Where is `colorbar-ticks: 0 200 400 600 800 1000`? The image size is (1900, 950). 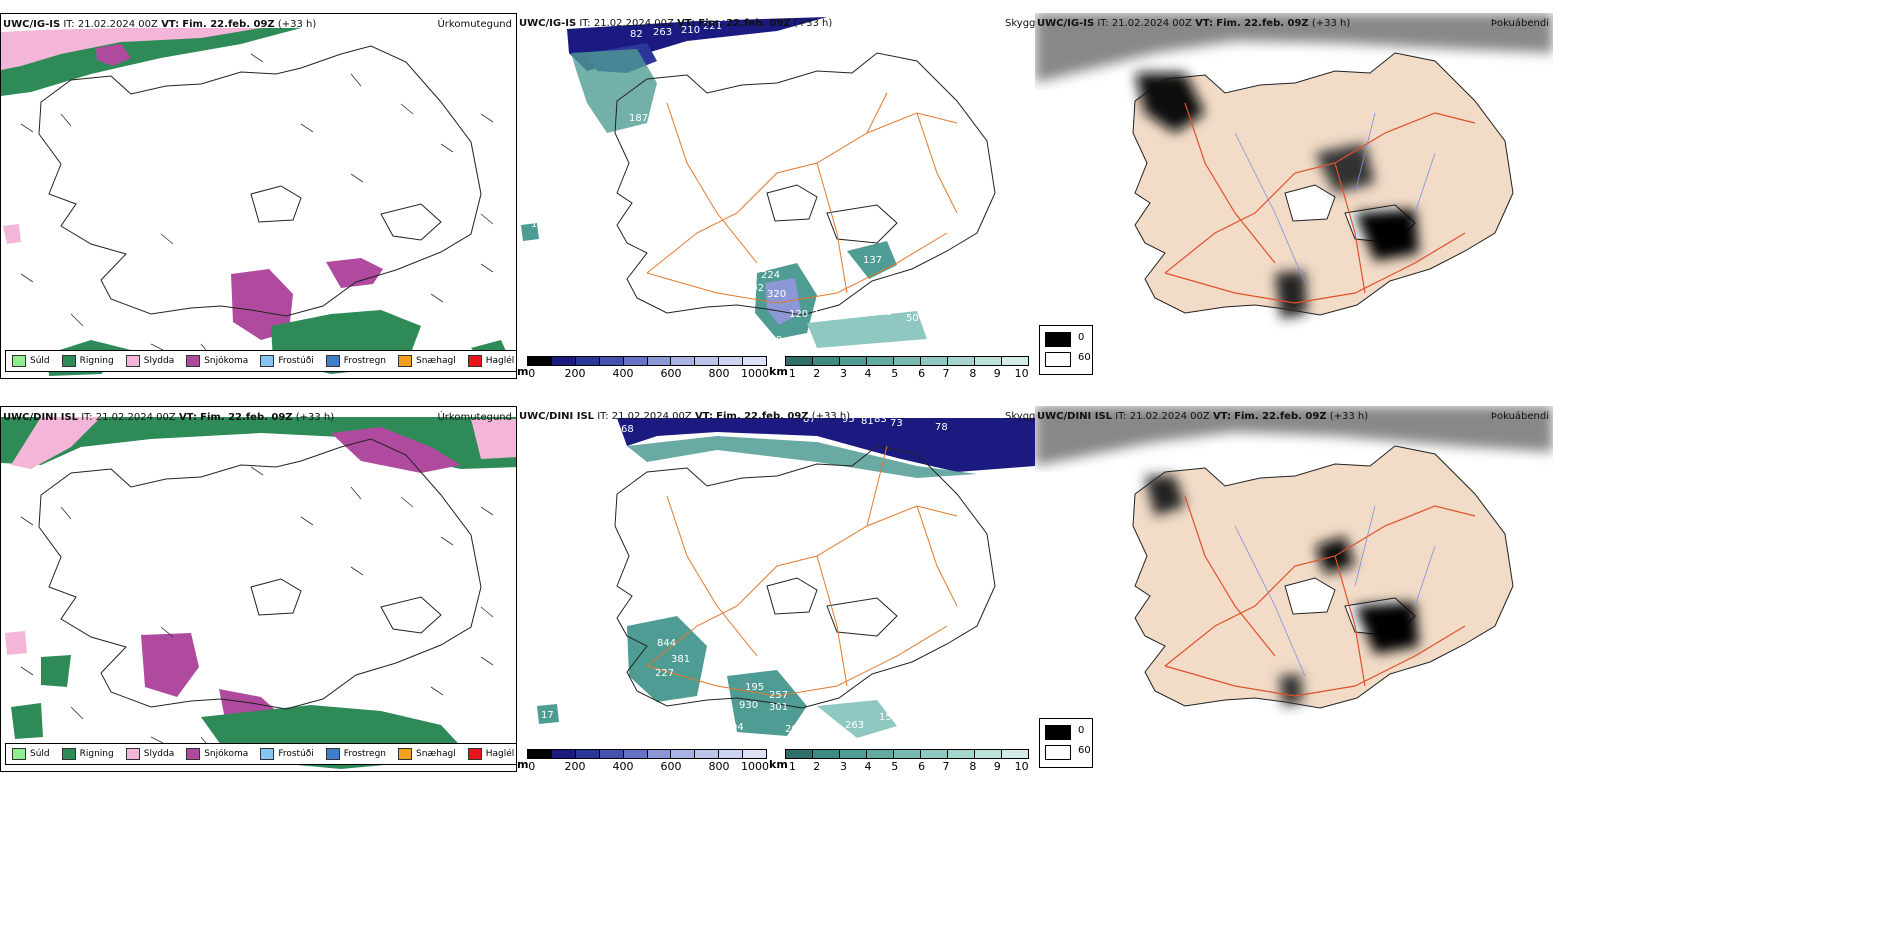 colorbar-ticks: 0 200 400 600 800 1000 is located at coordinates (648, 765).